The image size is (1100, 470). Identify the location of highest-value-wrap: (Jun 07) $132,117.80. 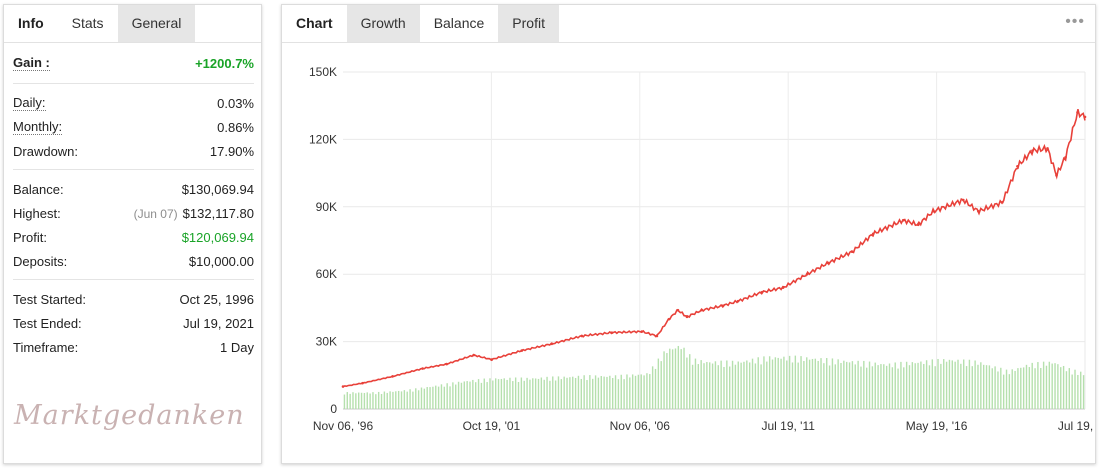
(194, 213).